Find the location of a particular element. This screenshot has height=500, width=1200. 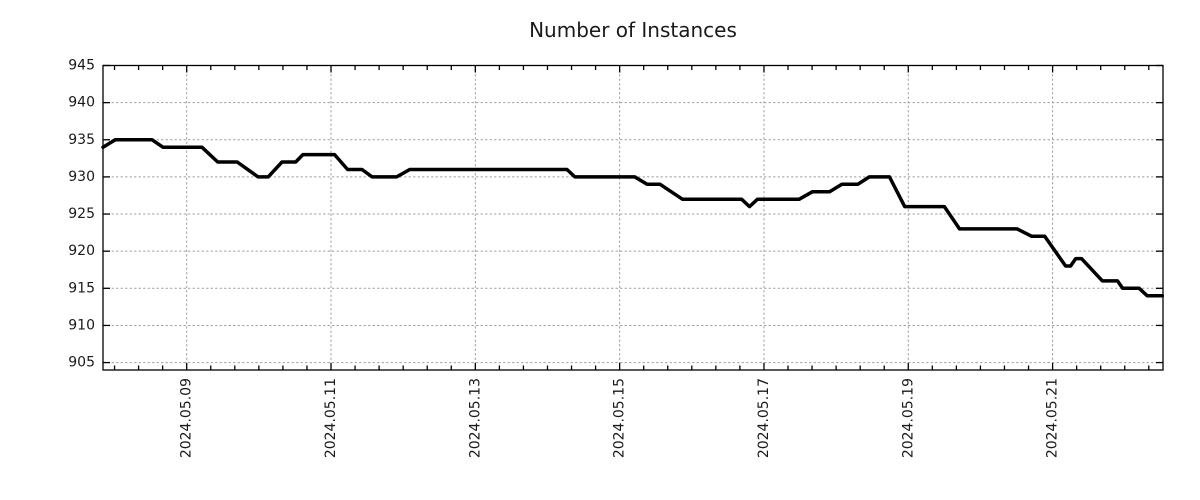

x-tick-label: 2024.05.13 is located at coordinates (475, 418).